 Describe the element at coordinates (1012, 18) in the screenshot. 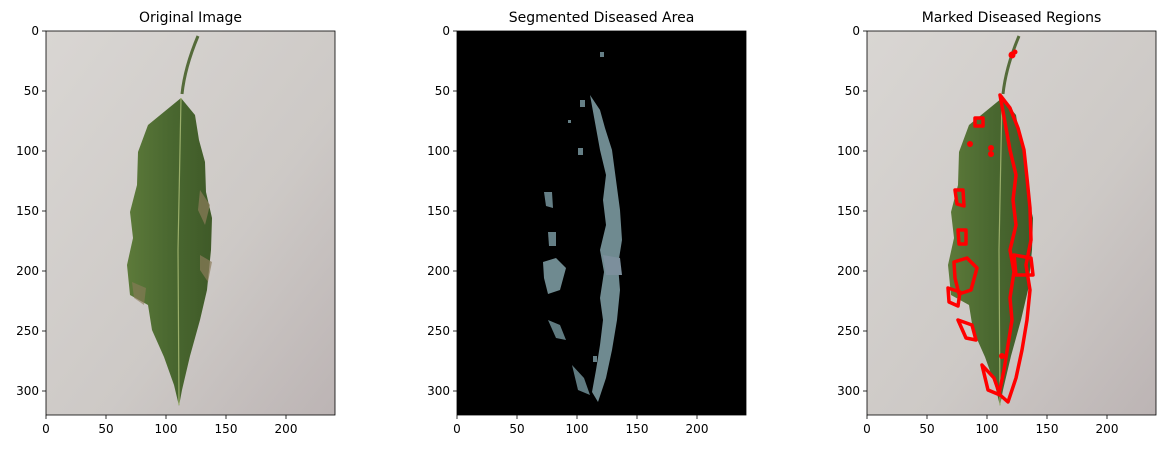

I see `panel-title: Marked Diseased Regions` at that location.